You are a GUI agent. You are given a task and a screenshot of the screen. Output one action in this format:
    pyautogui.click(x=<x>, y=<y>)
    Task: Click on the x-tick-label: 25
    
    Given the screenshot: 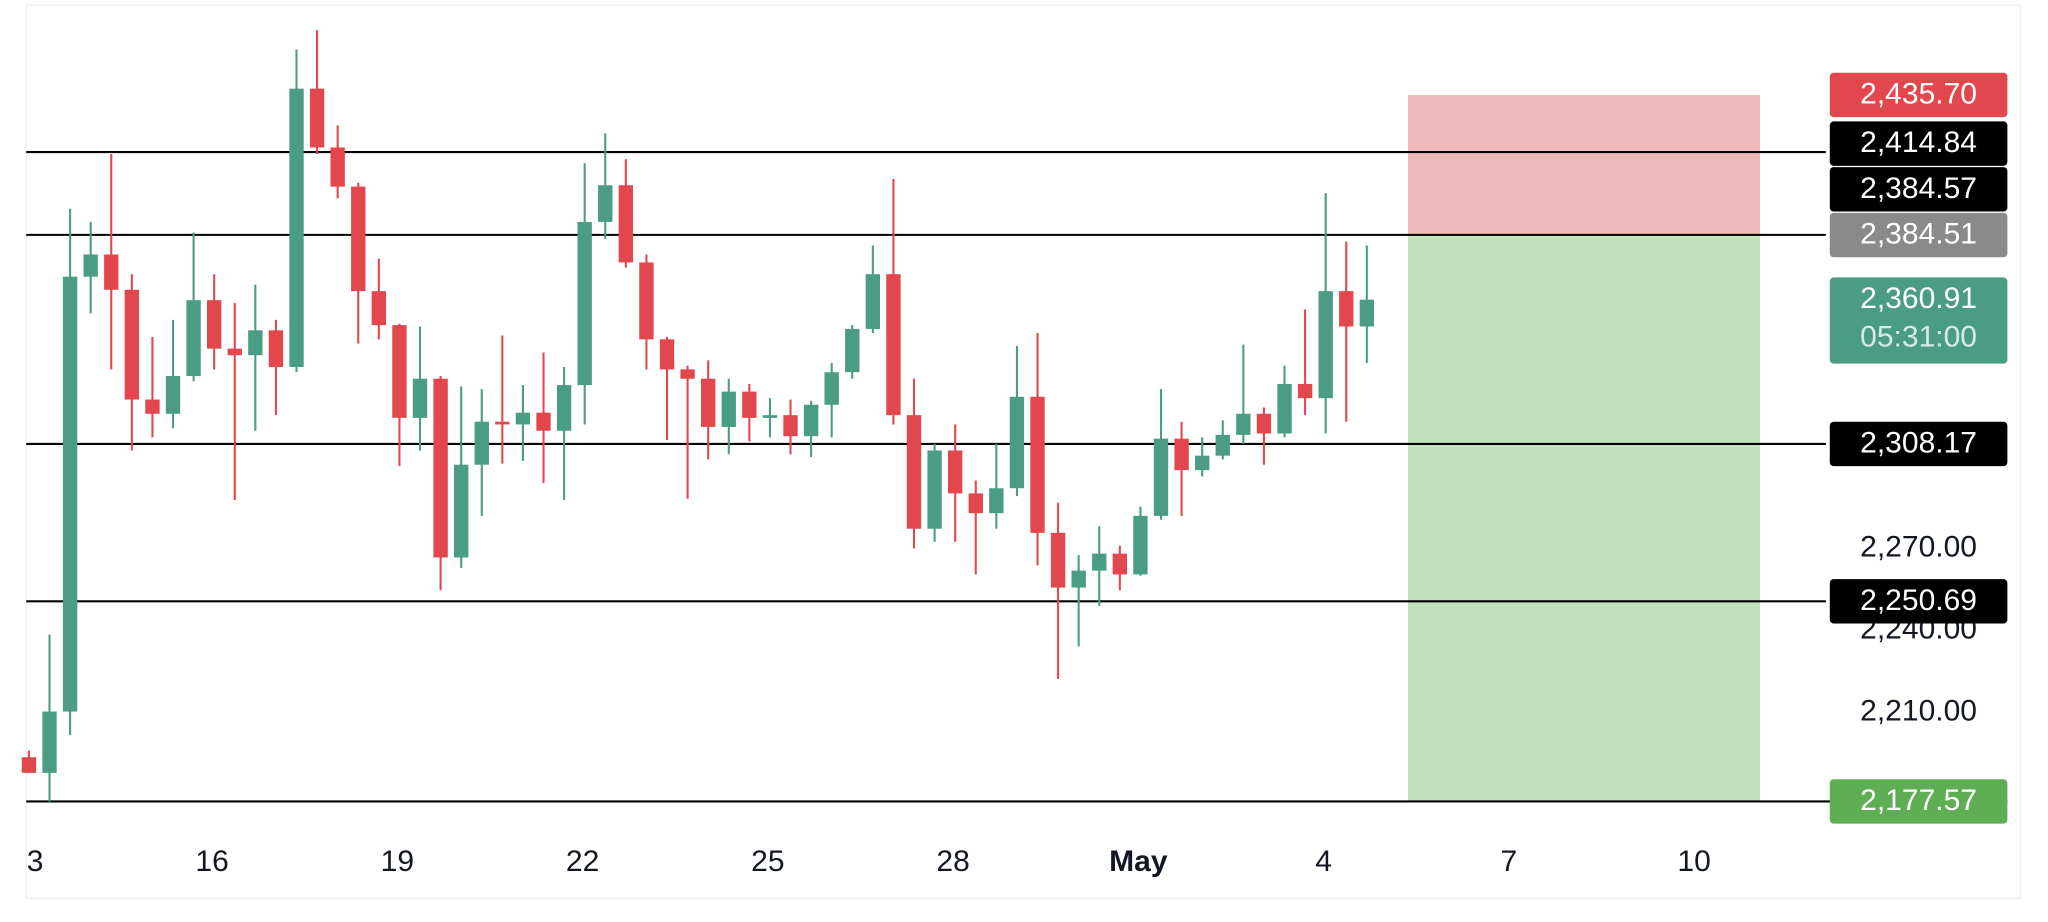 What is the action you would take?
    pyautogui.click(x=767, y=861)
    